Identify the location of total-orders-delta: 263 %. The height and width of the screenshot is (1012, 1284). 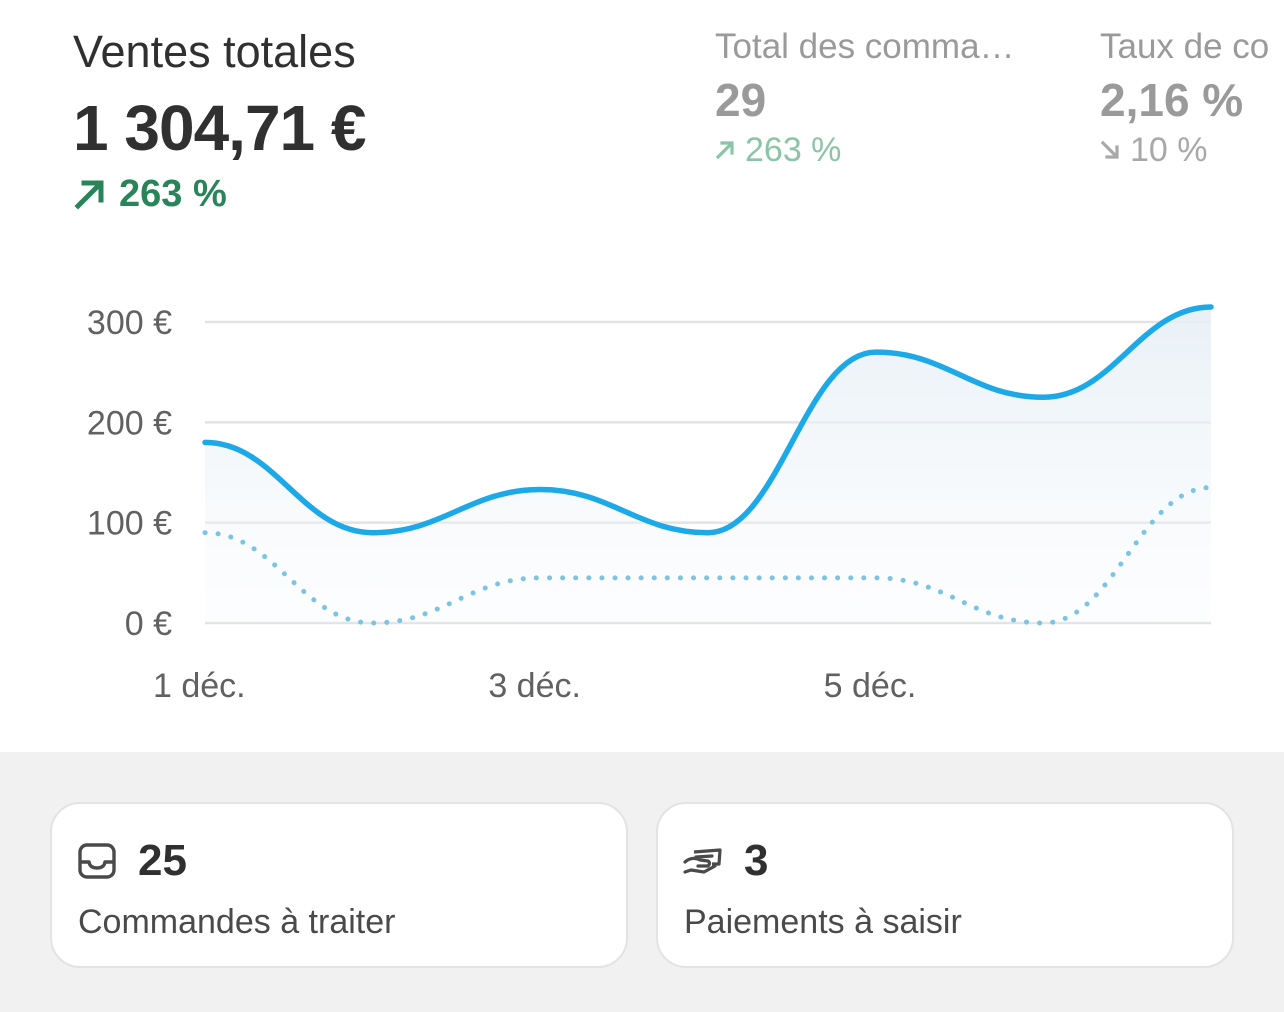
(865, 150).